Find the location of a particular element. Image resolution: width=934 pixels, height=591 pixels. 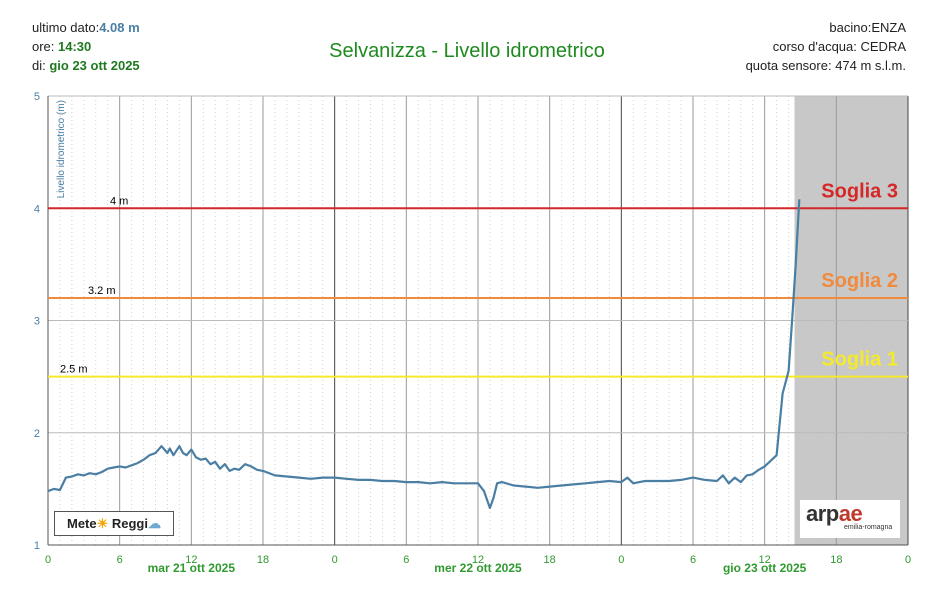

y-tick-label: 4 is located at coordinates (37, 209).